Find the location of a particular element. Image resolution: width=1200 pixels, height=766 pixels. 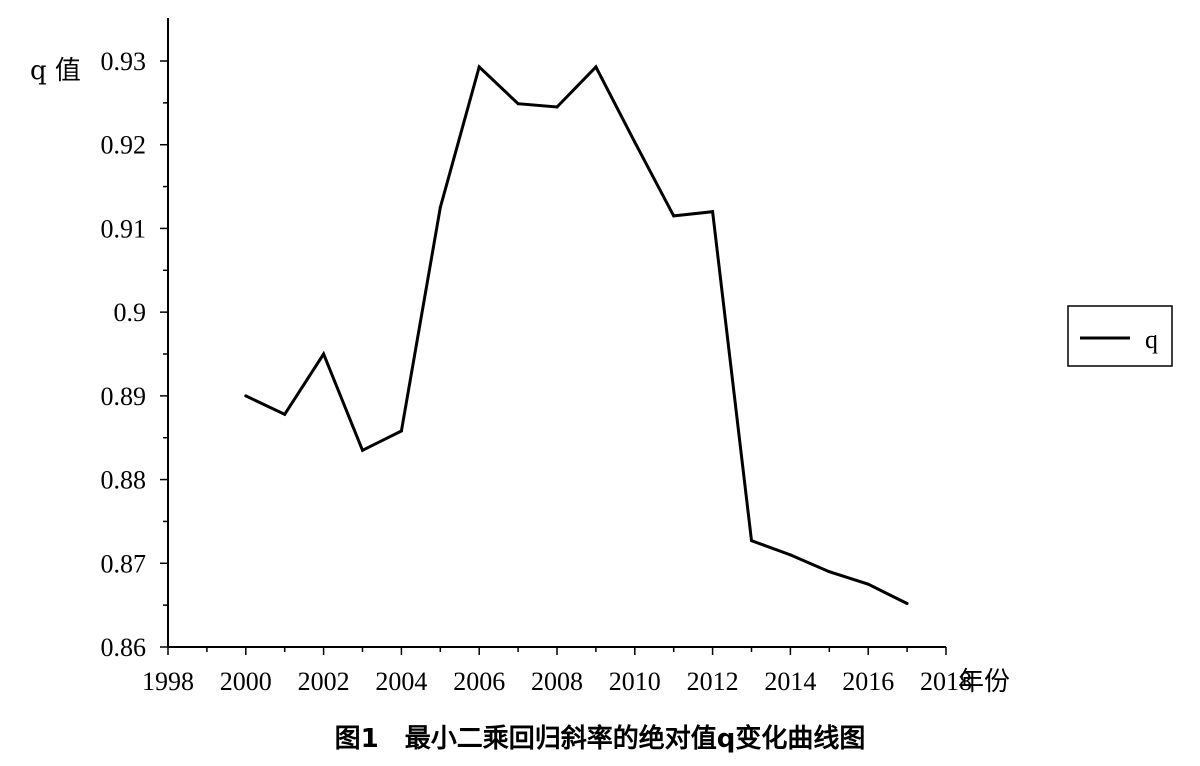

x-tick-label: 2018 is located at coordinates (946, 681).